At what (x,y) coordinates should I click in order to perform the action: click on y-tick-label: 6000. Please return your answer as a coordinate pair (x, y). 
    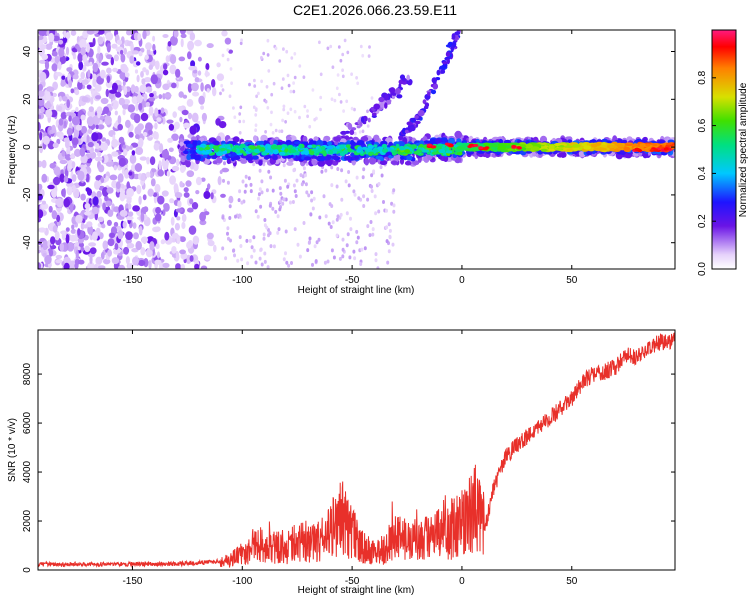
    Looking at the image, I should click on (27, 423).